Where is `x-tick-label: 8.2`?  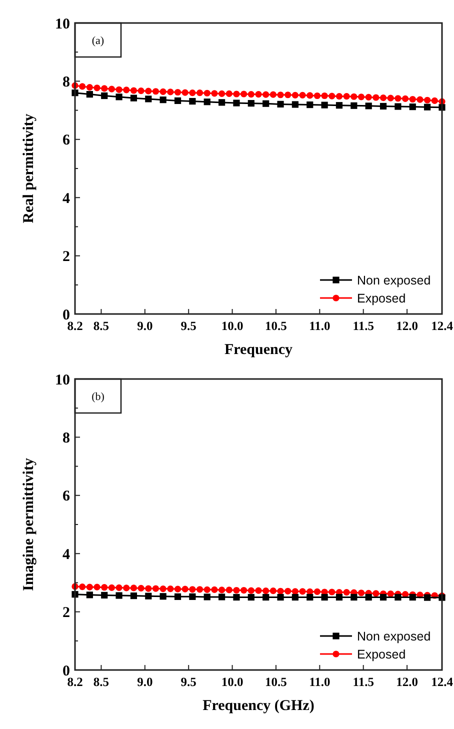
x-tick-label: 8.2 is located at coordinates (75, 682).